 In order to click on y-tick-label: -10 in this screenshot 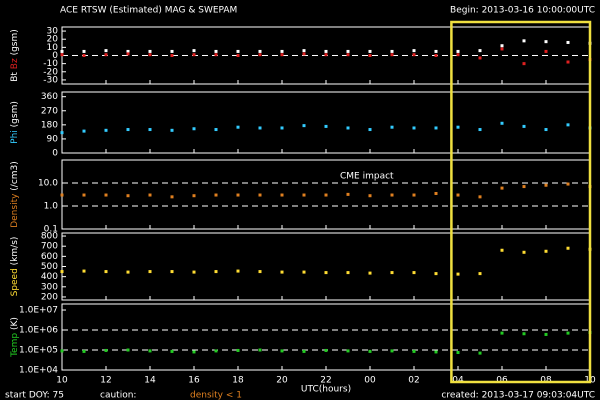, I will do `click(50, 64)`.